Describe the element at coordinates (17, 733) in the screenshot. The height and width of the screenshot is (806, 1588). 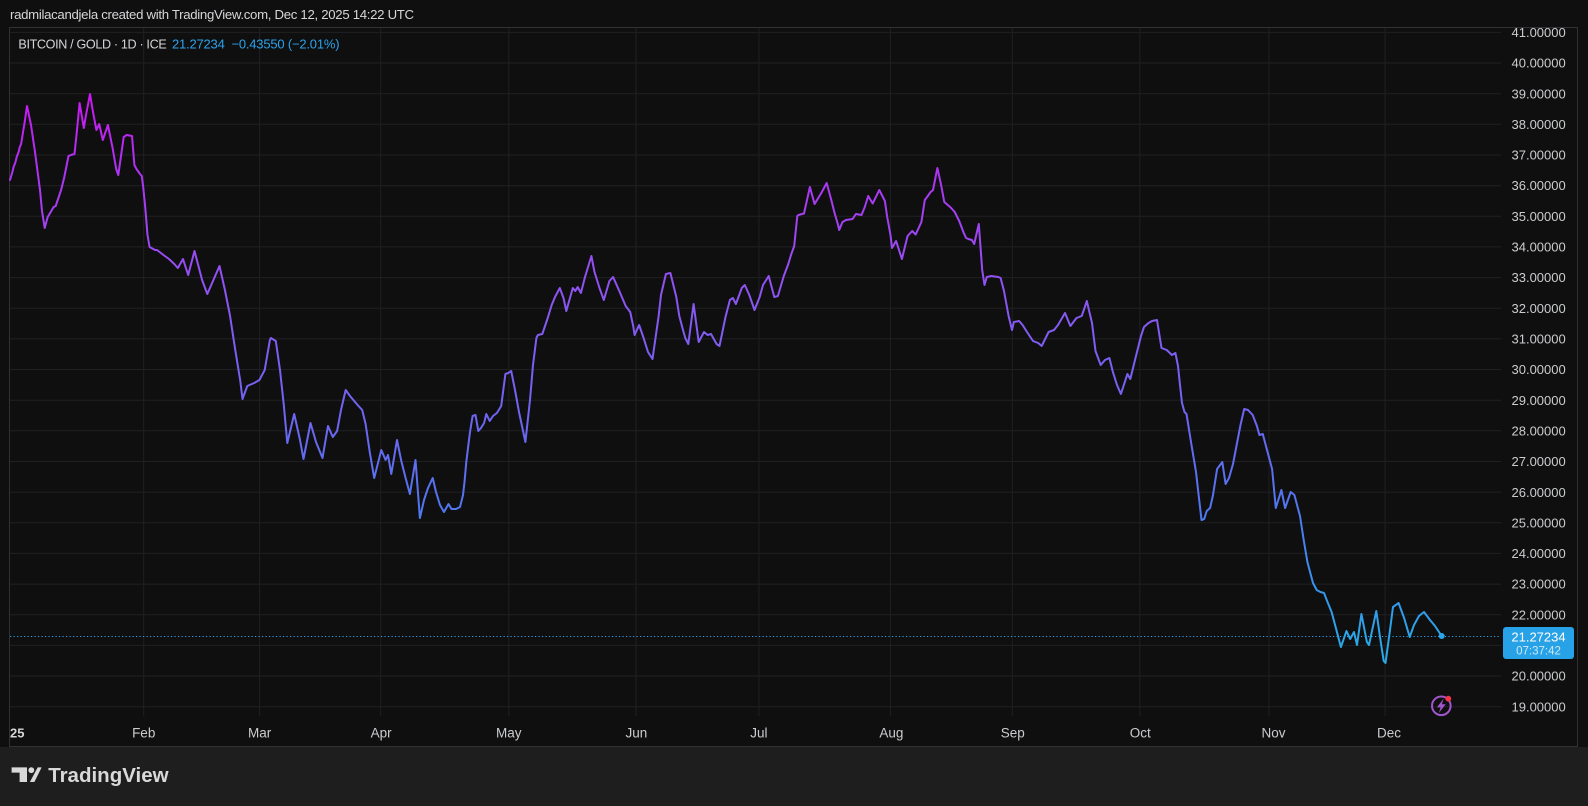
I see `svg-text: 25` at that location.